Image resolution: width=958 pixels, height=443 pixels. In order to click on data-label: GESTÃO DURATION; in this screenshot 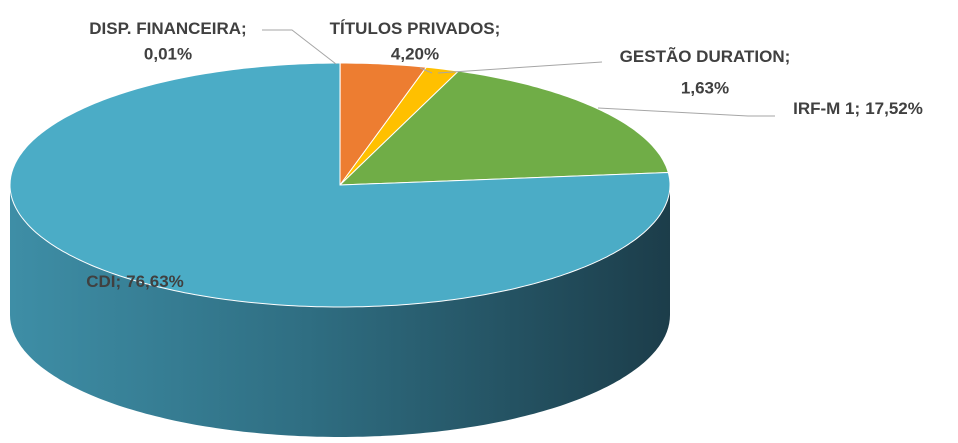, I will do `click(705, 56)`.